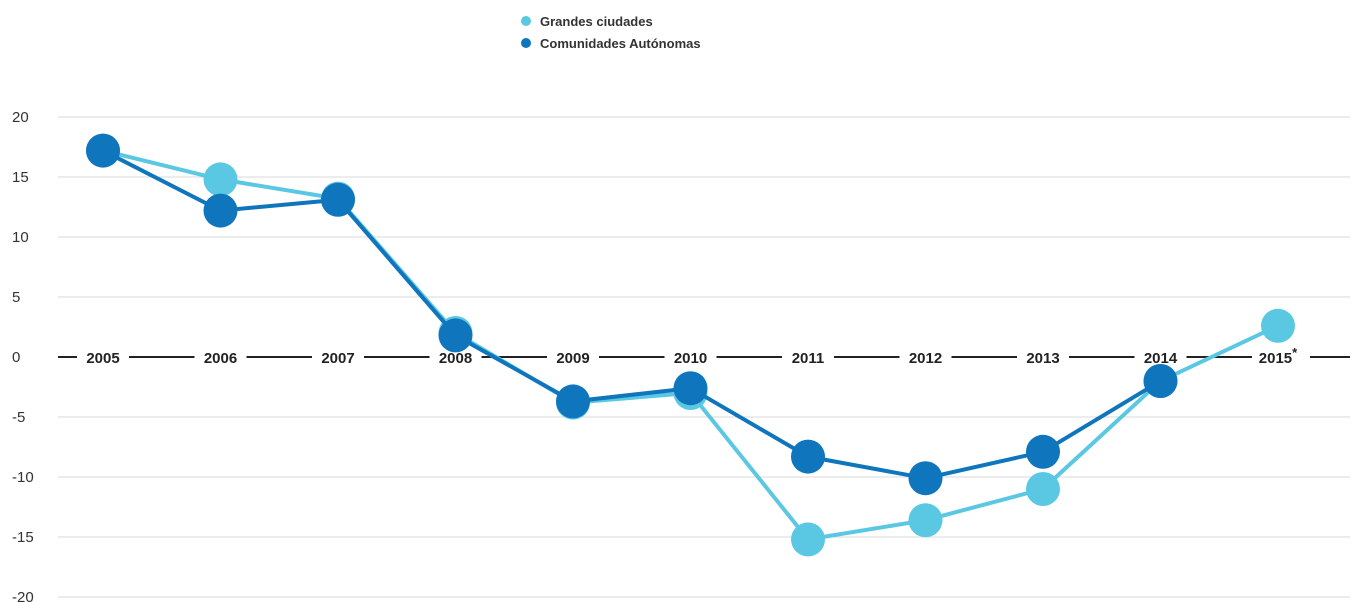 Image resolution: width=1357 pixels, height=602 pixels. Describe the element at coordinates (337, 358) in the screenshot. I see `x-tick-label: 2007` at that location.